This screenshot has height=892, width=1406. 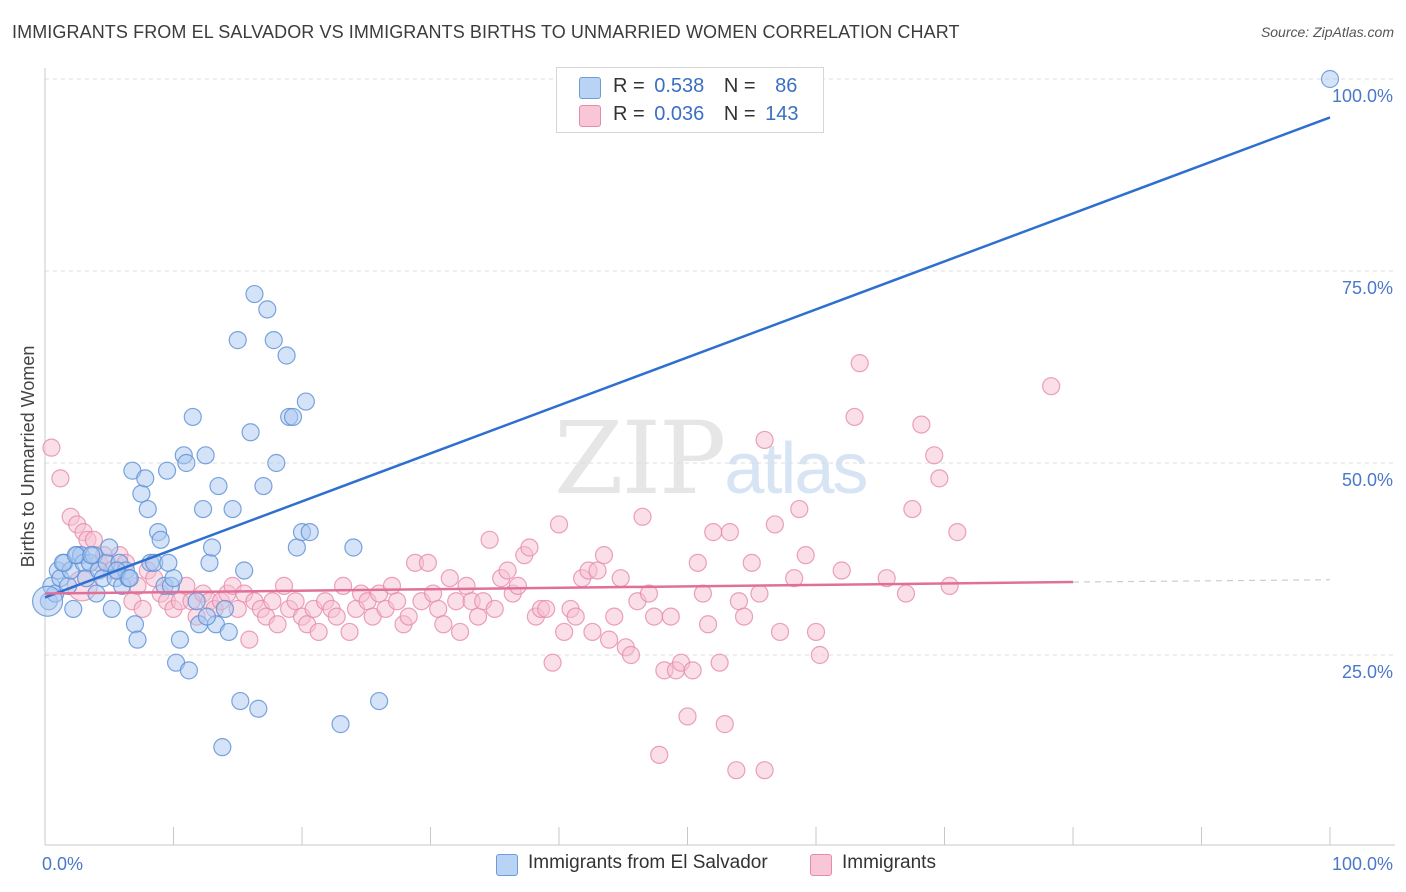 I want to click on watermark-atlas: atlas, so click(x=796, y=469).